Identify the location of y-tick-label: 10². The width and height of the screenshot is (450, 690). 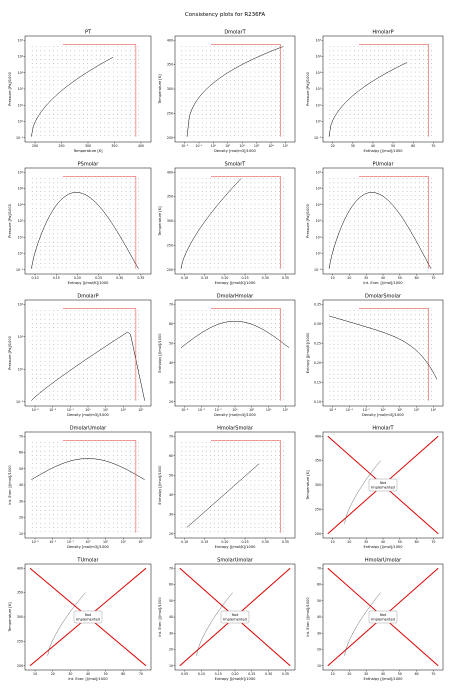
(21, 221).